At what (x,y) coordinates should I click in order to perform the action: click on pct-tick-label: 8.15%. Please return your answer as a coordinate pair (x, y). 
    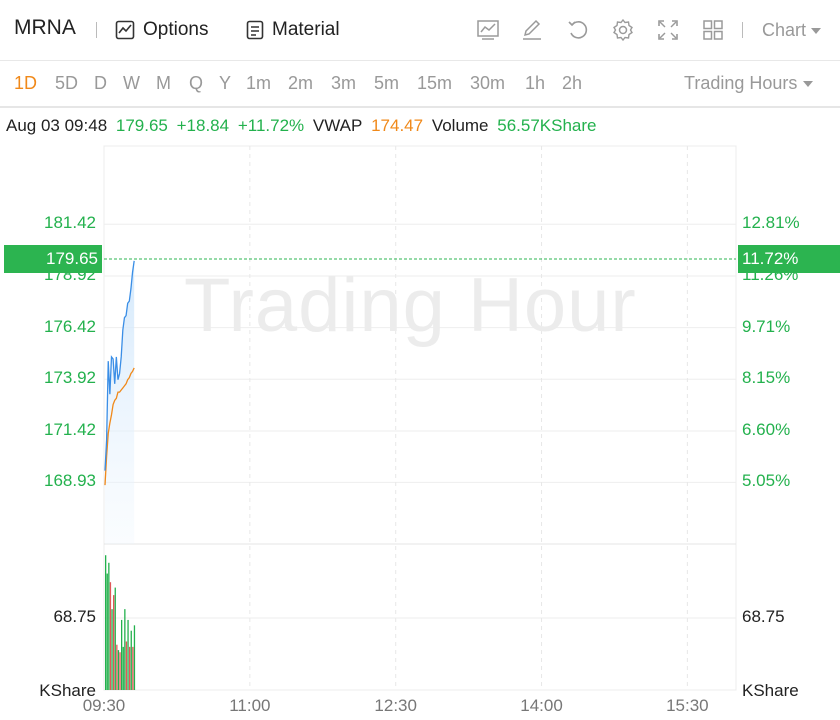
    Looking at the image, I should click on (766, 378).